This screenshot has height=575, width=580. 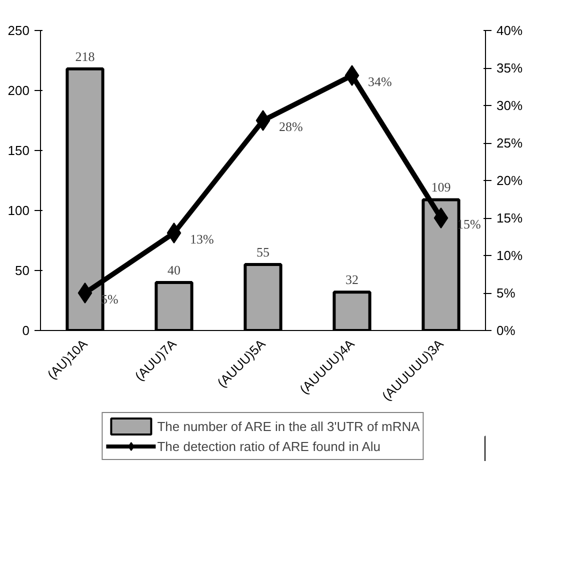 I want to click on data-label: 32, so click(x=352, y=280).